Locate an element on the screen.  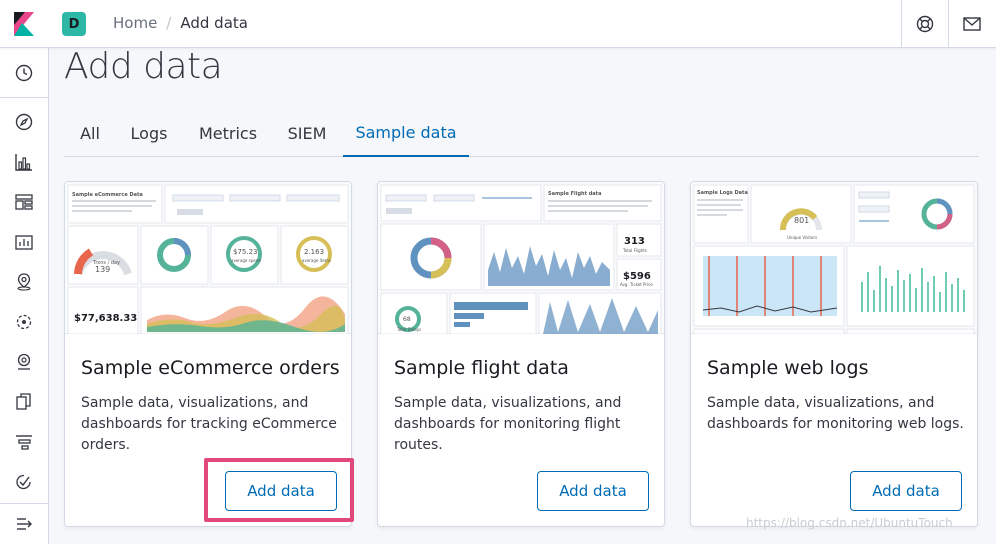
thumb-metric2: $596 is located at coordinates (637, 276).